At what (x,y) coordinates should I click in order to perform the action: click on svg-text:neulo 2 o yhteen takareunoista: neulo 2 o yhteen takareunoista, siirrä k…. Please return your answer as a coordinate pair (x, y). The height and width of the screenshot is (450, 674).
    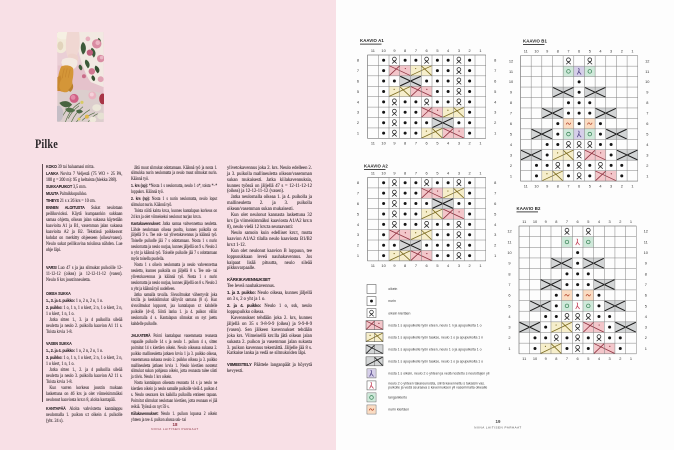
    Looking at the image, I should click on (436, 384).